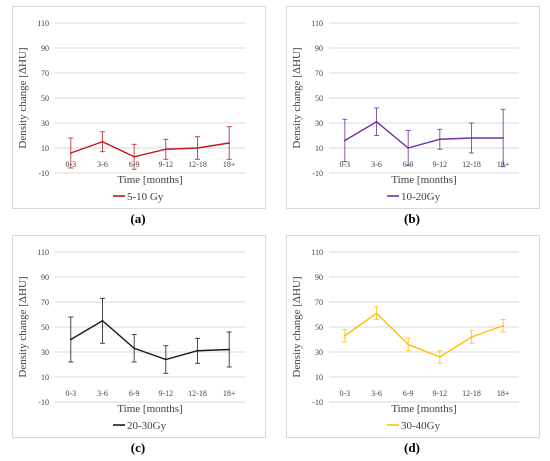  Describe the element at coordinates (147, 426) in the screenshot. I see `legend-label: 20-30Gy` at that location.